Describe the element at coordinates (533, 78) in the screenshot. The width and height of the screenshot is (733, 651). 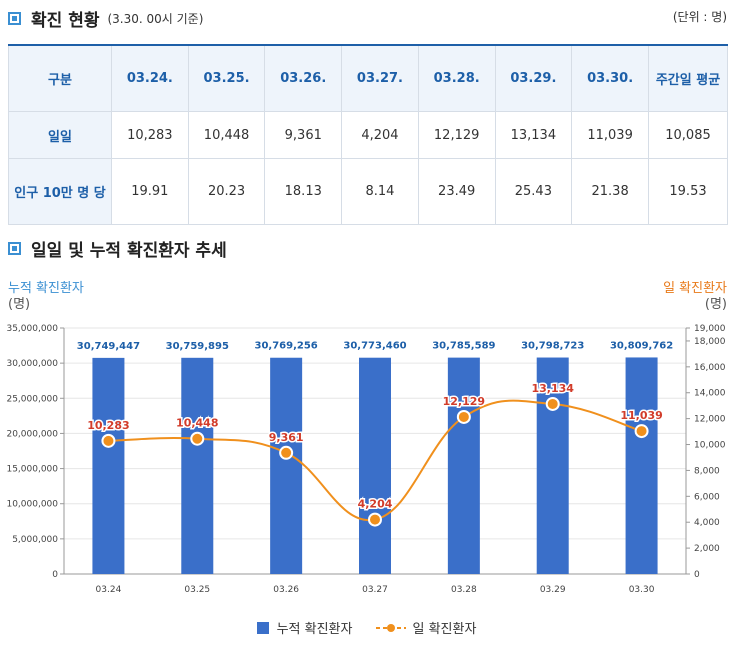
I see `table-header-cell: 03.29.` at that location.